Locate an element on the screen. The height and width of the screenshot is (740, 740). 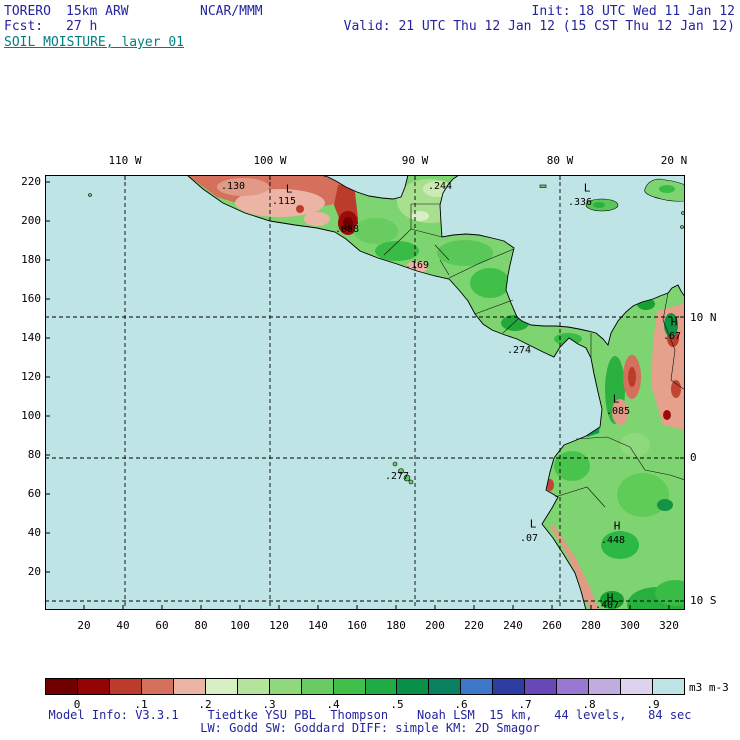
left-axis-label: 60 is located at coordinates (34, 493).